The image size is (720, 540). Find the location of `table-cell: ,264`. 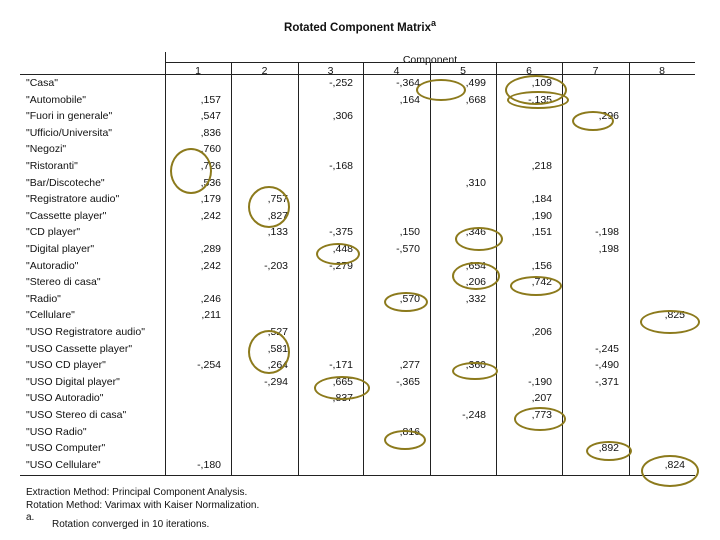

table-cell: ,264 is located at coordinates (277, 365).